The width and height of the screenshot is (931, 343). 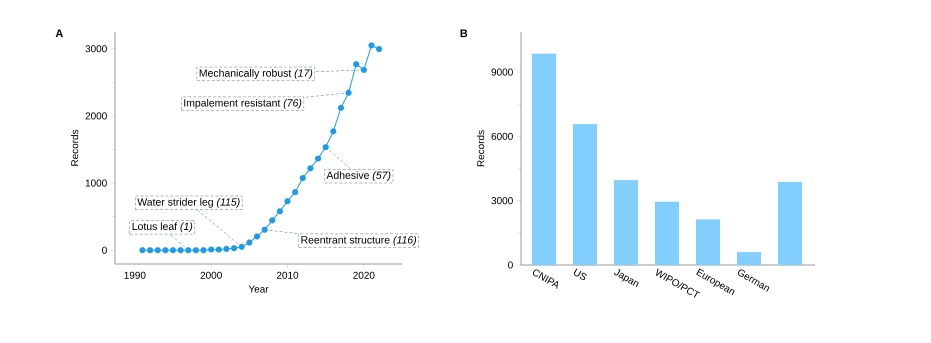 I want to click on y-tick-label: 6000, so click(x=502, y=136).